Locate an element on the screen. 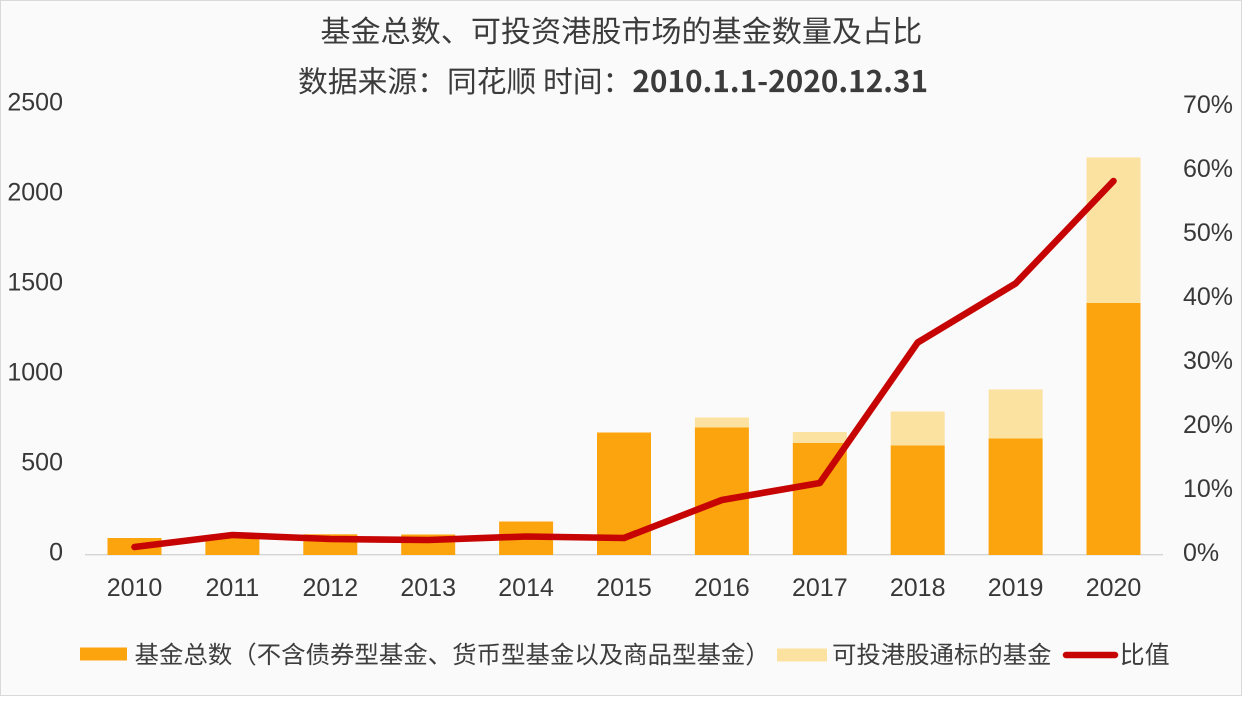 This screenshot has height=701, width=1242. svg-text: 2000 is located at coordinates (35, 193).